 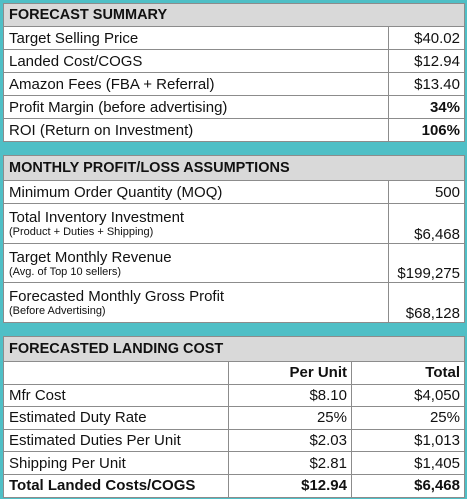 What do you see at coordinates (426, 107) in the screenshot?
I see `row-value-cell: 34%` at bounding box center [426, 107].